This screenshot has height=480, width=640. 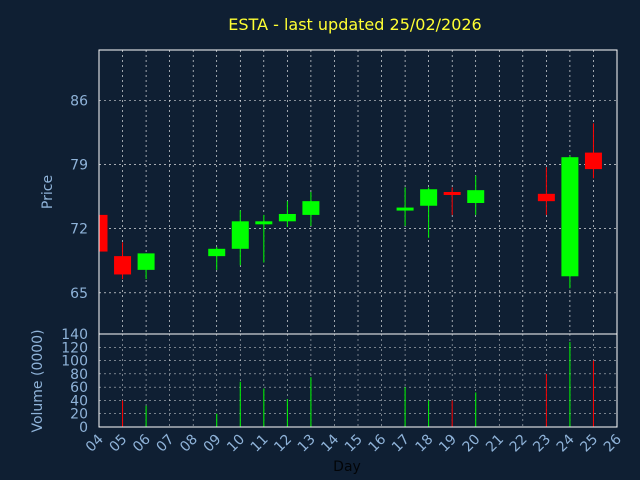 I want to click on y-axis-label: Price, so click(x=48, y=192).